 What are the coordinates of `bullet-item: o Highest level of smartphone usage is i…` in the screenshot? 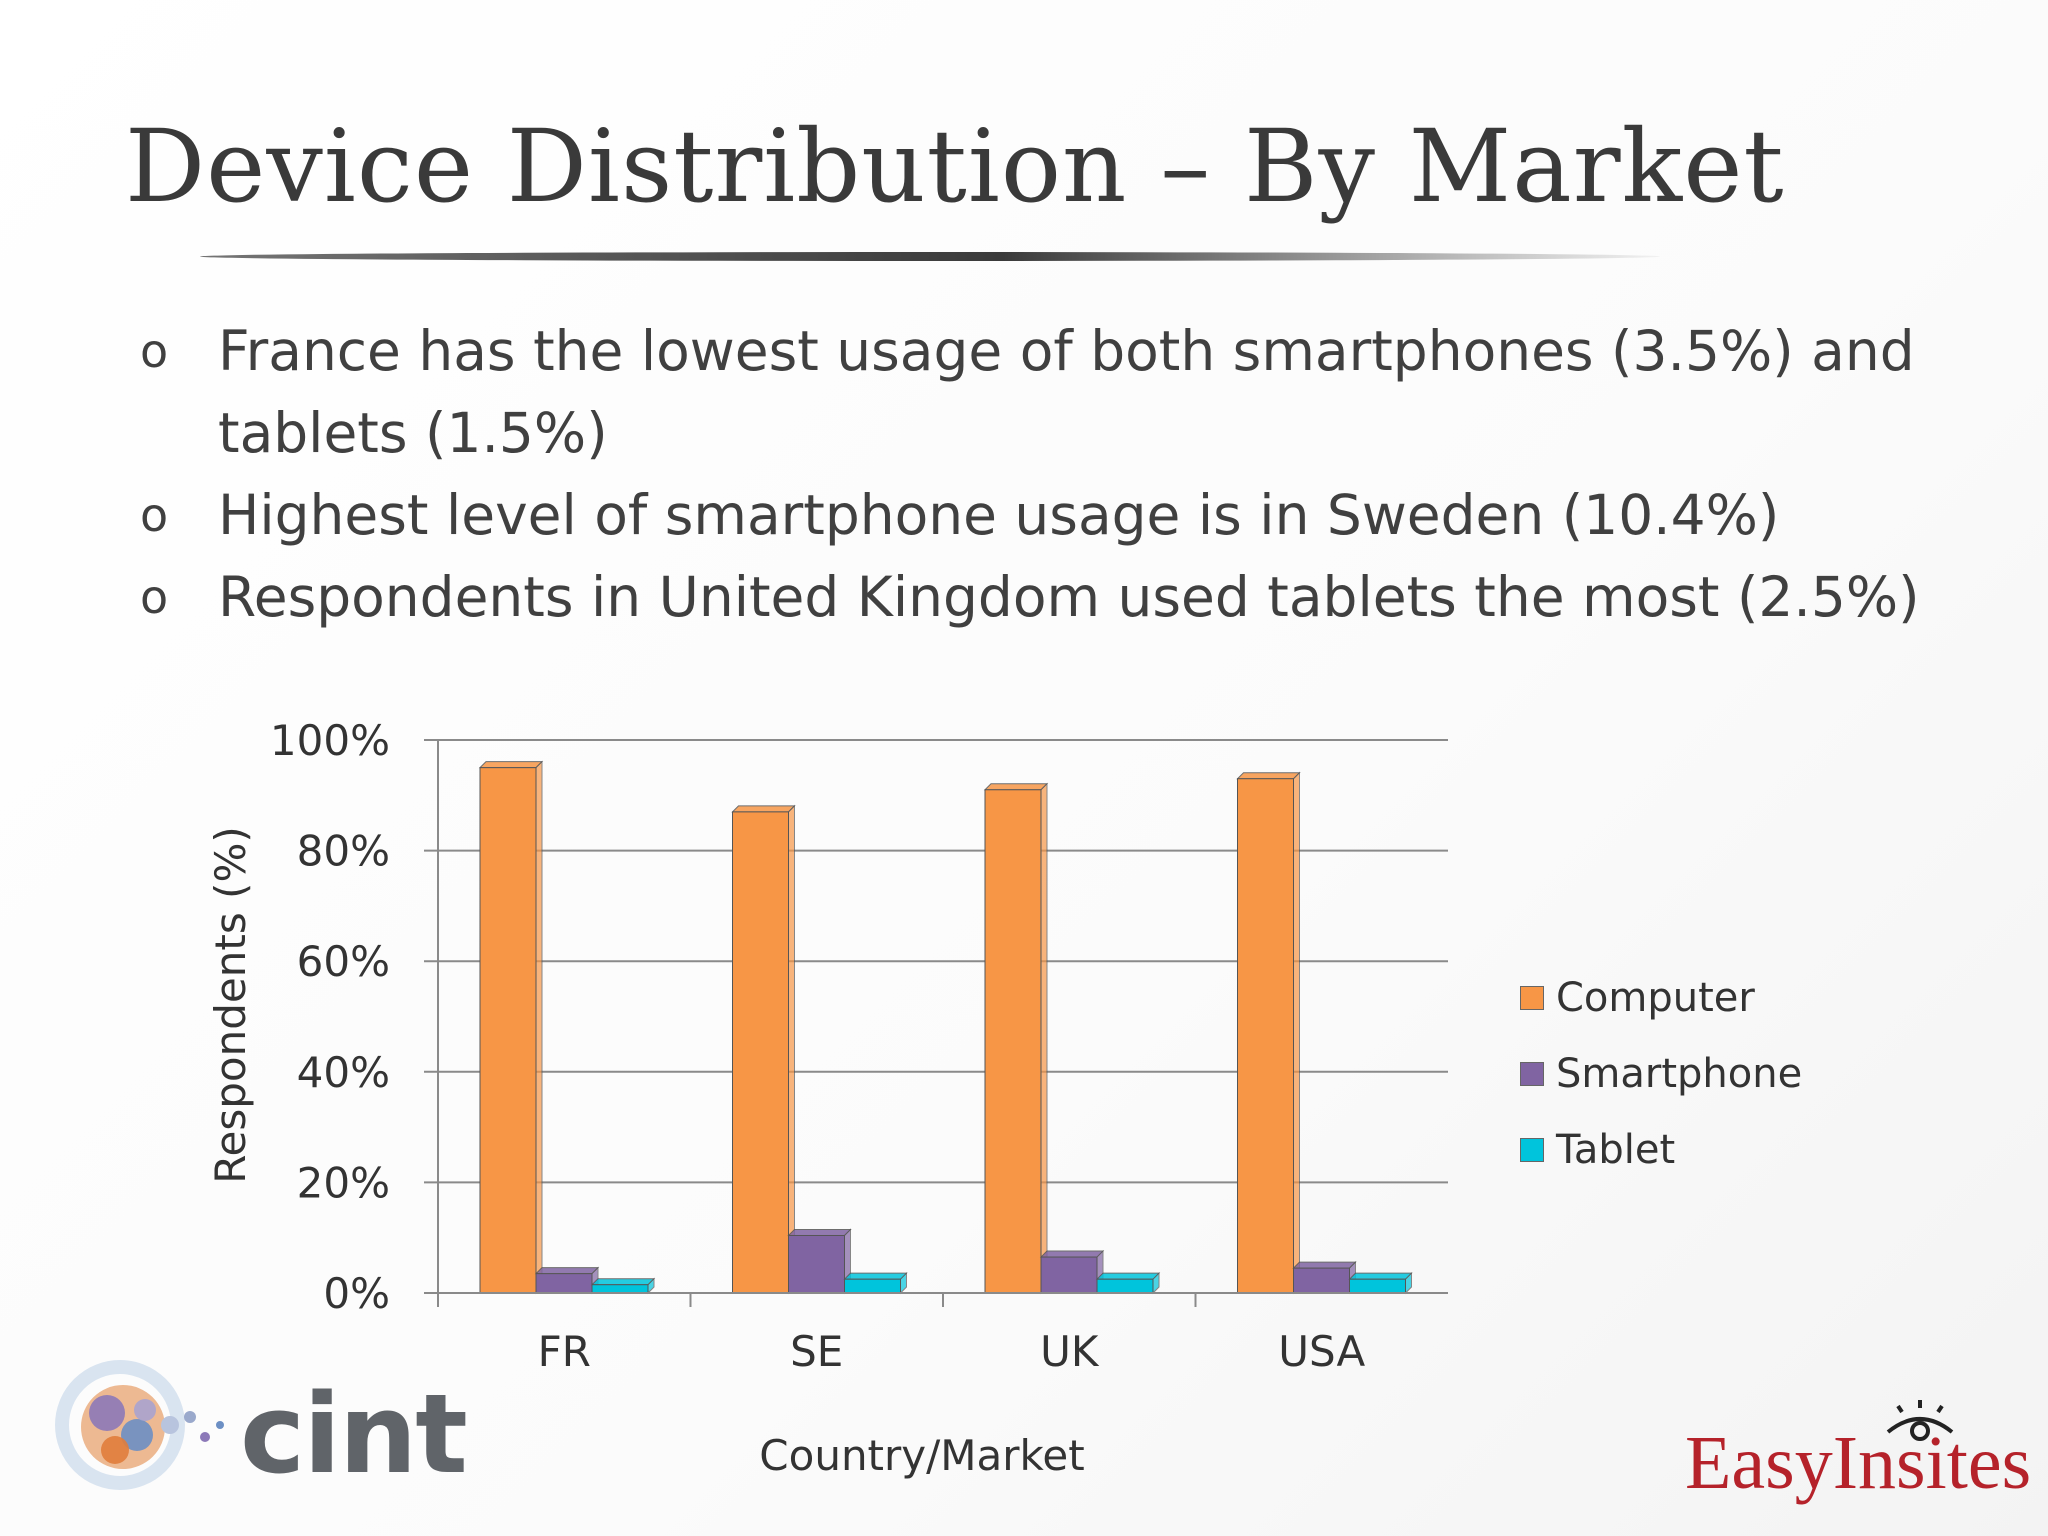 It's located at (1080, 515).